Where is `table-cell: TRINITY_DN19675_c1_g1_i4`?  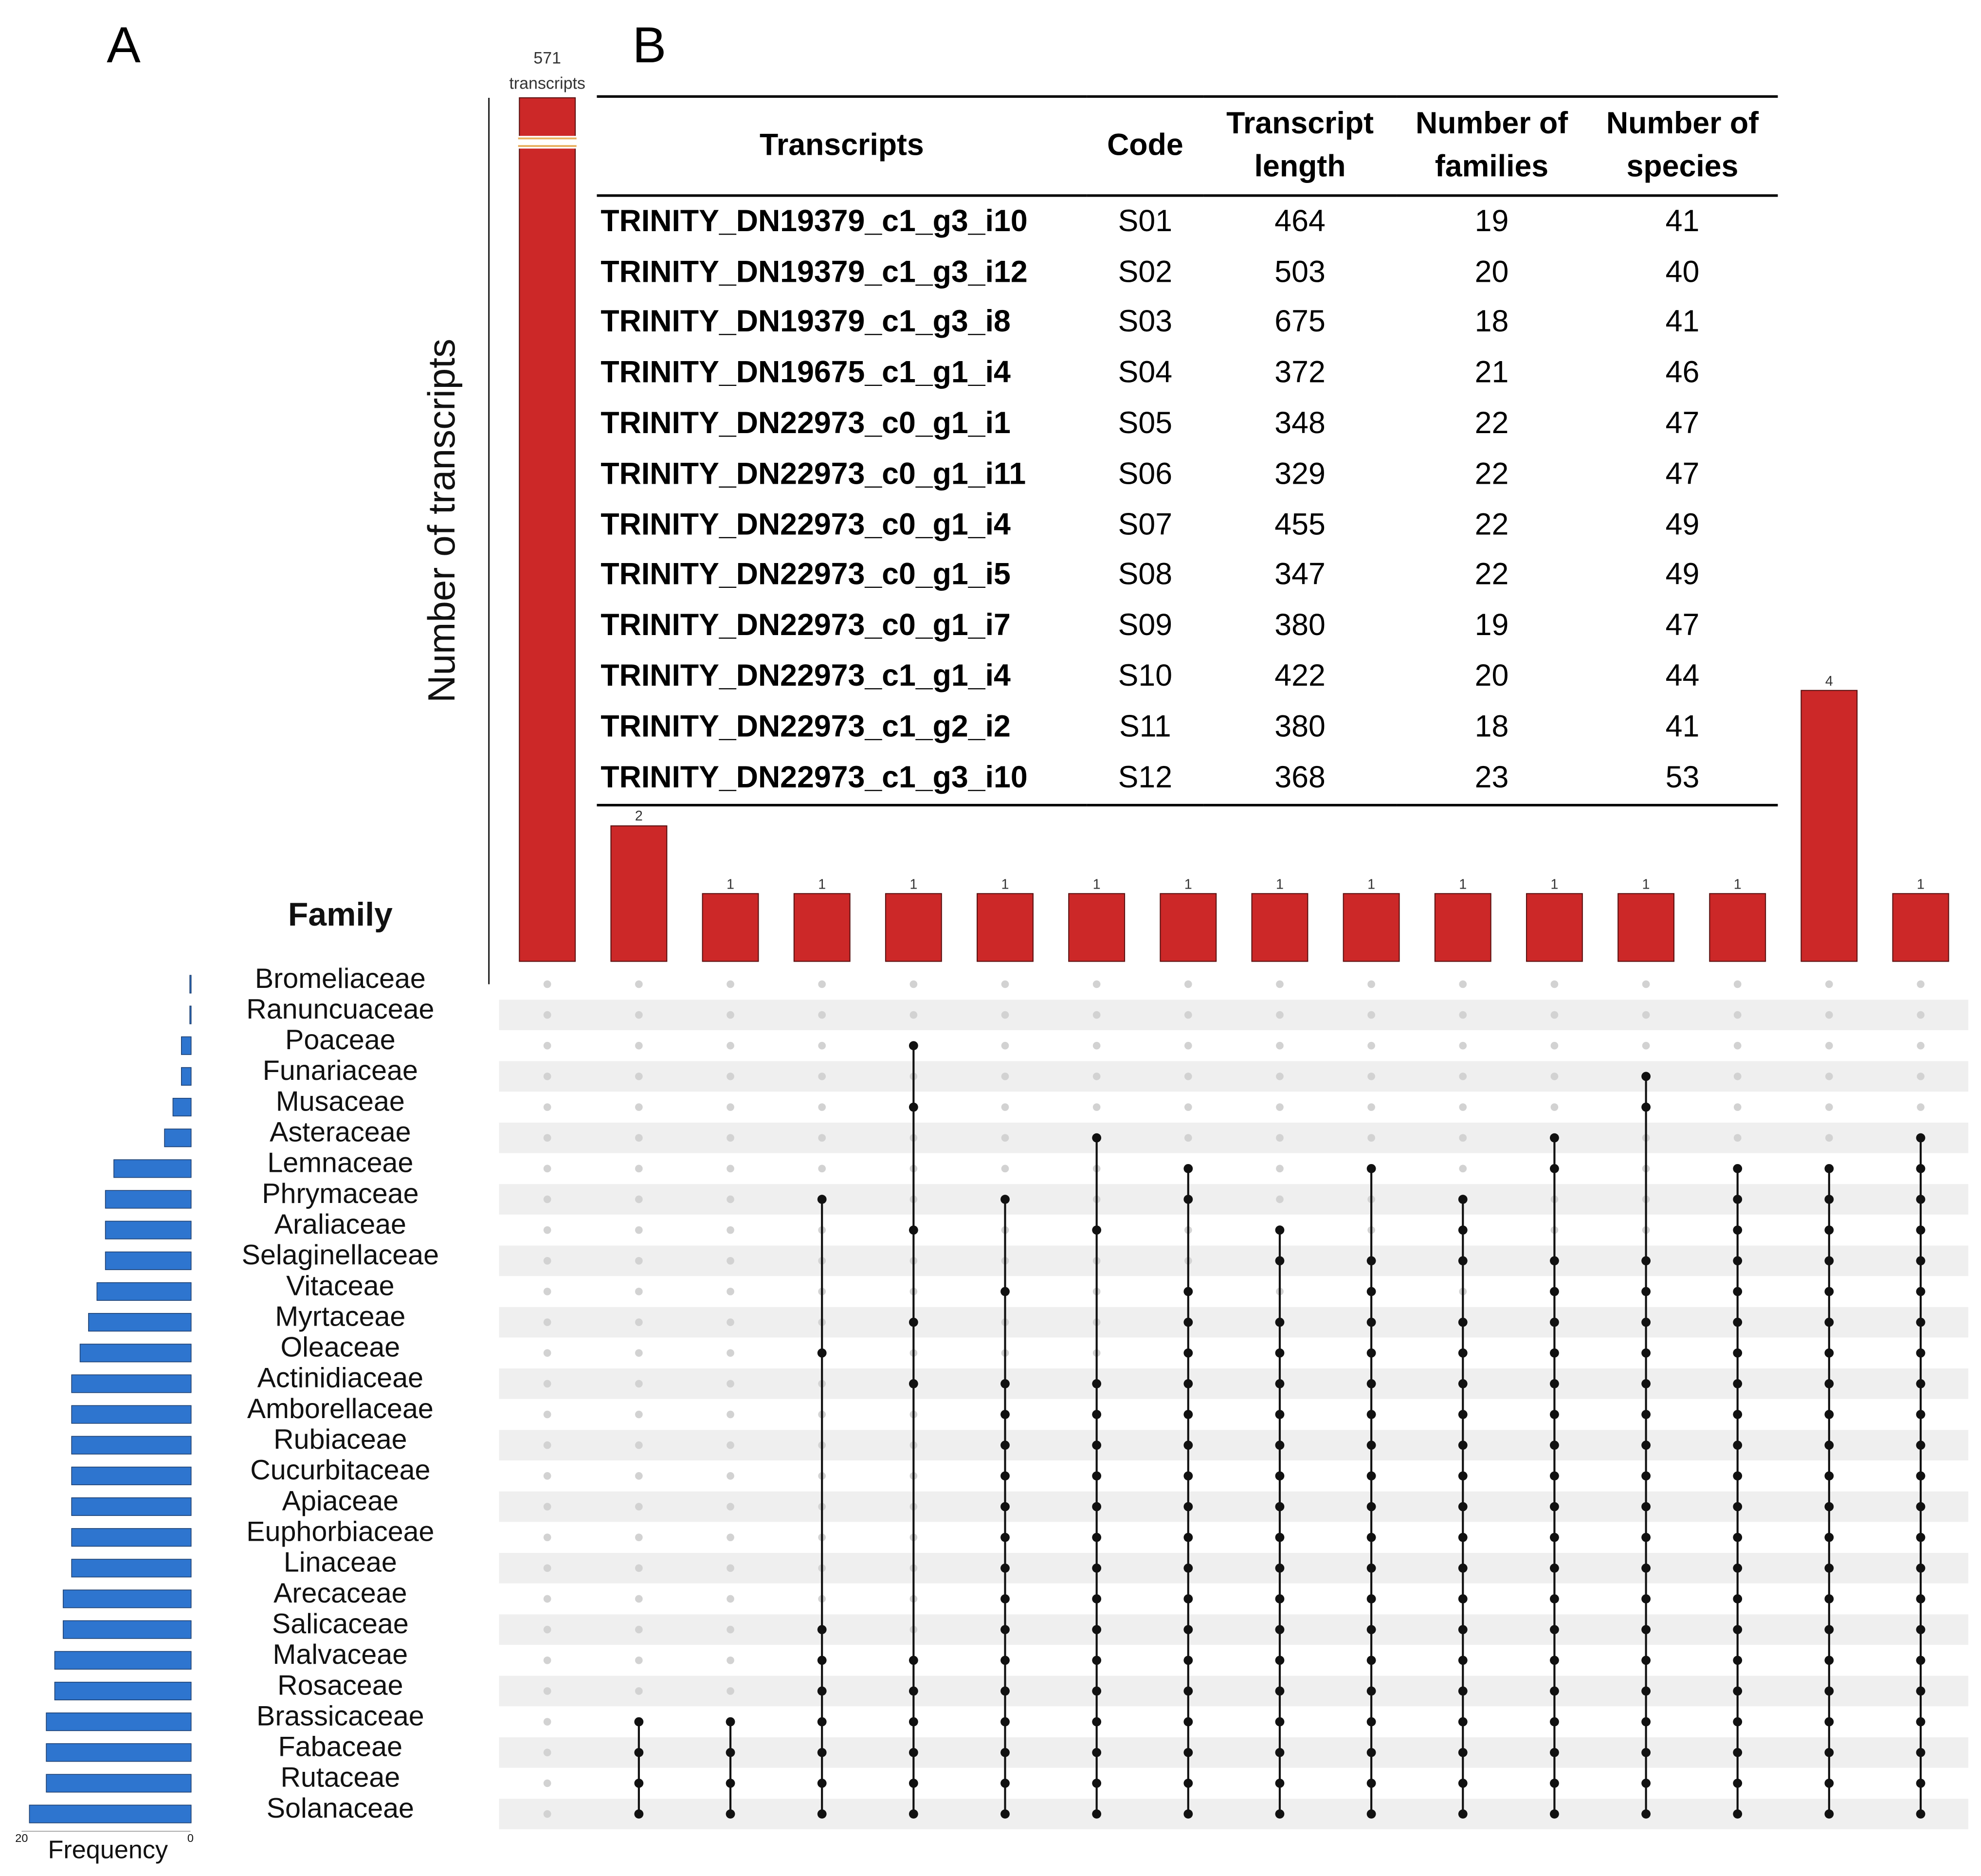 table-cell: TRINITY_DN19675_c1_g1_i4 is located at coordinates (806, 373).